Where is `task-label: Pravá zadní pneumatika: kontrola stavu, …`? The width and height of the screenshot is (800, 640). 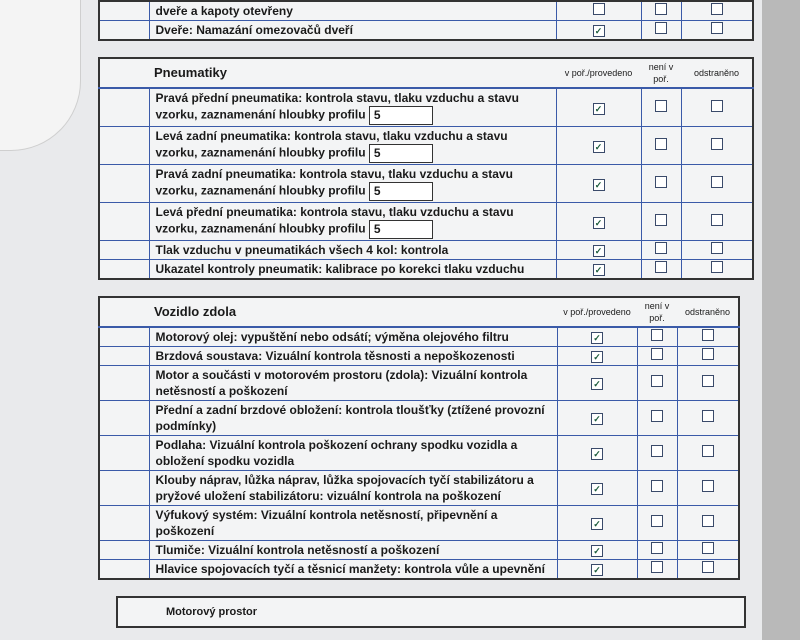 task-label: Pravá zadní pneumatika: kontrola stavu, … is located at coordinates (334, 182).